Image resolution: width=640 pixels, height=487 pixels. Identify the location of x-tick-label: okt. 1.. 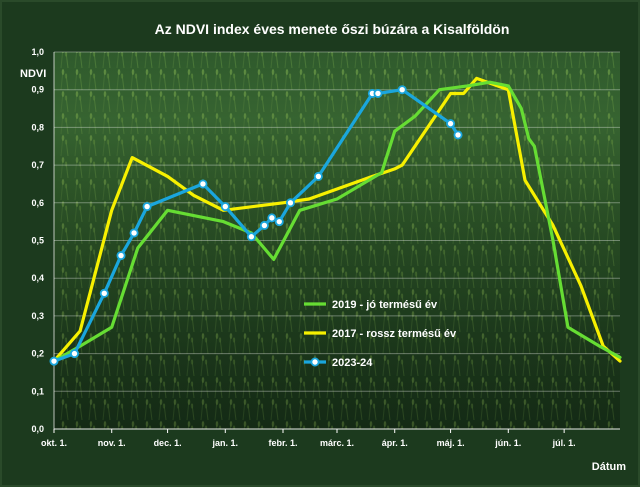
(54, 443).